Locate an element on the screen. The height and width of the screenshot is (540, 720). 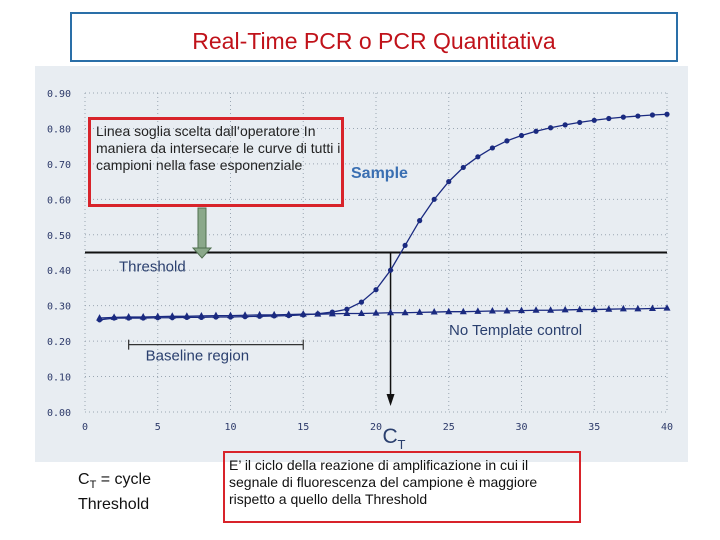
ct-subscript: T is located at coordinates (93, 485).